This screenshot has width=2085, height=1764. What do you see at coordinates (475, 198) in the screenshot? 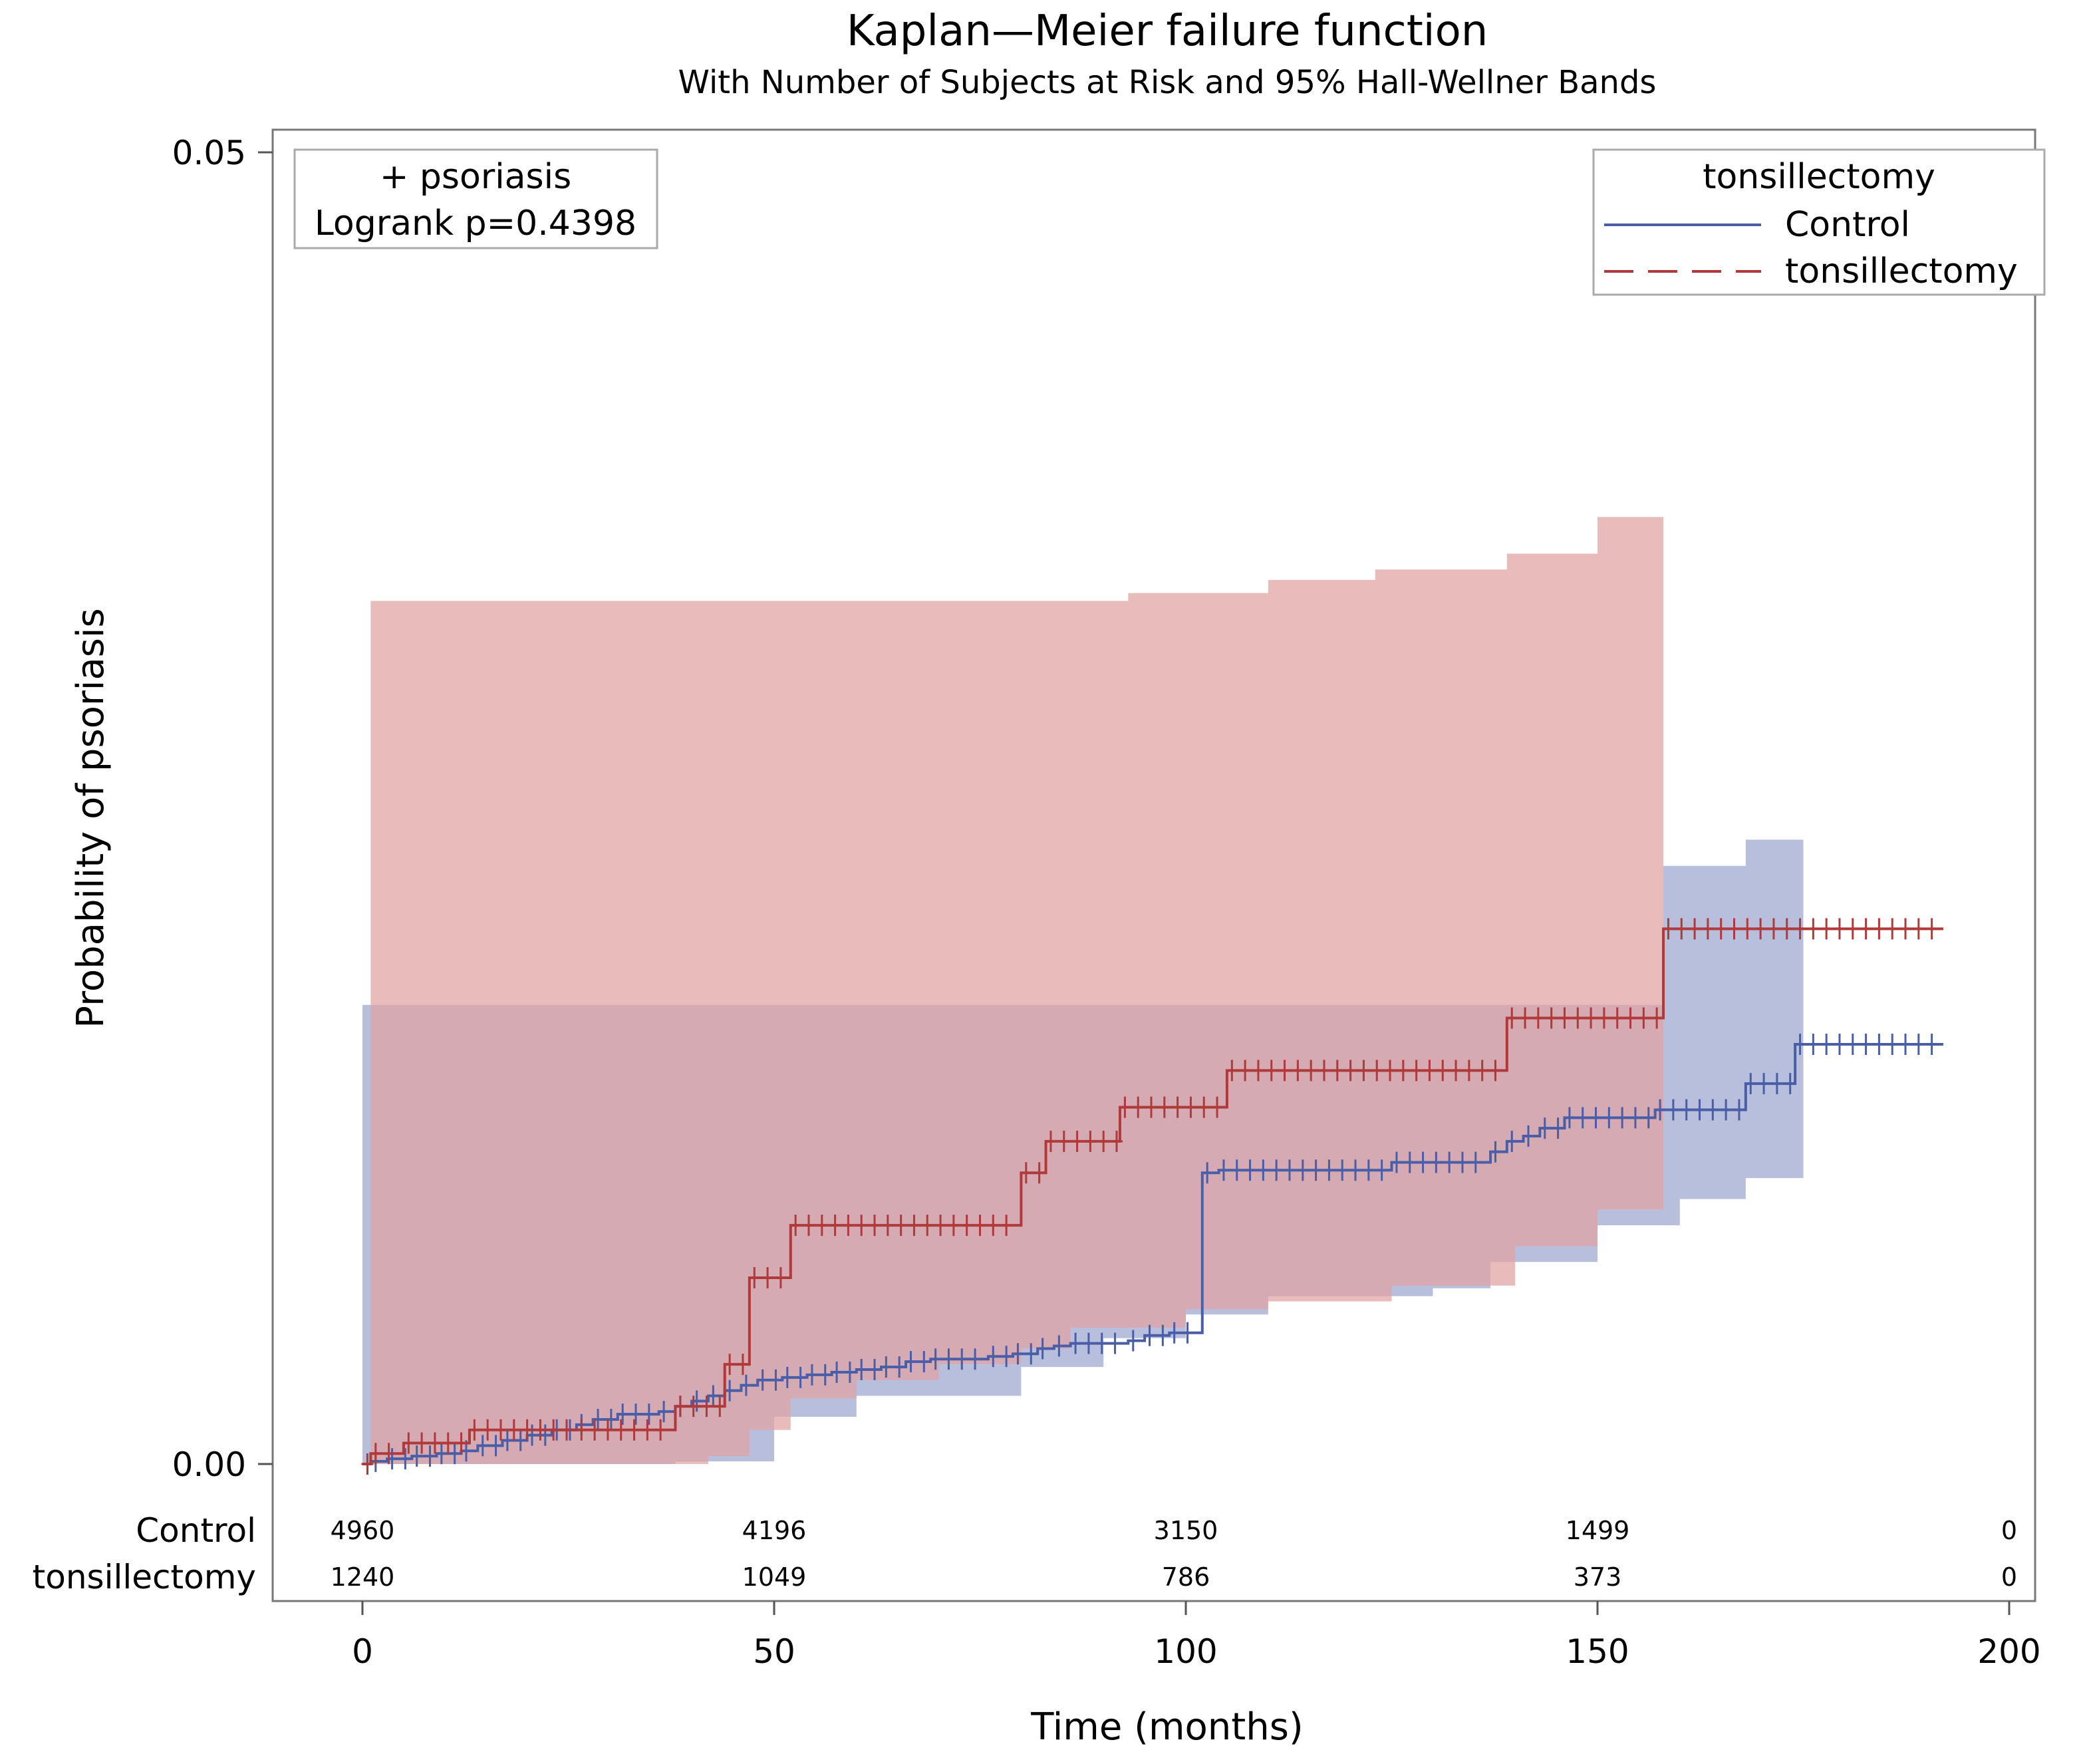
I see `logrank-inset: + psoriasis Logrank p=0.4398` at bounding box center [475, 198].